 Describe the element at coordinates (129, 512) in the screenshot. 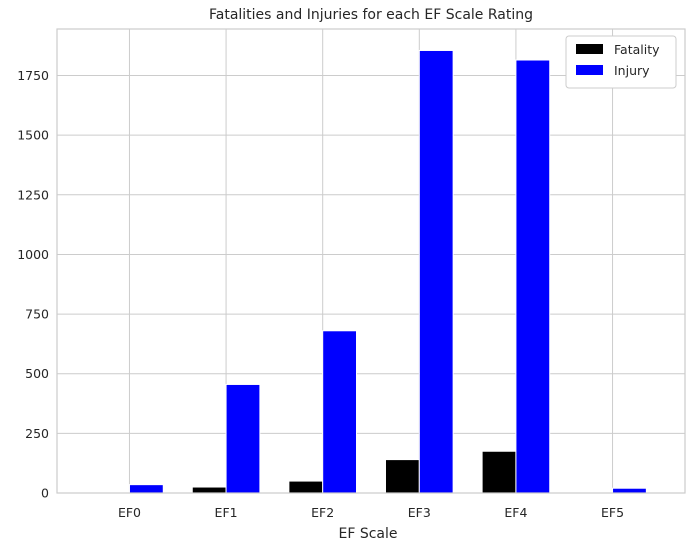

I see `x-tick-label: EF0` at that location.